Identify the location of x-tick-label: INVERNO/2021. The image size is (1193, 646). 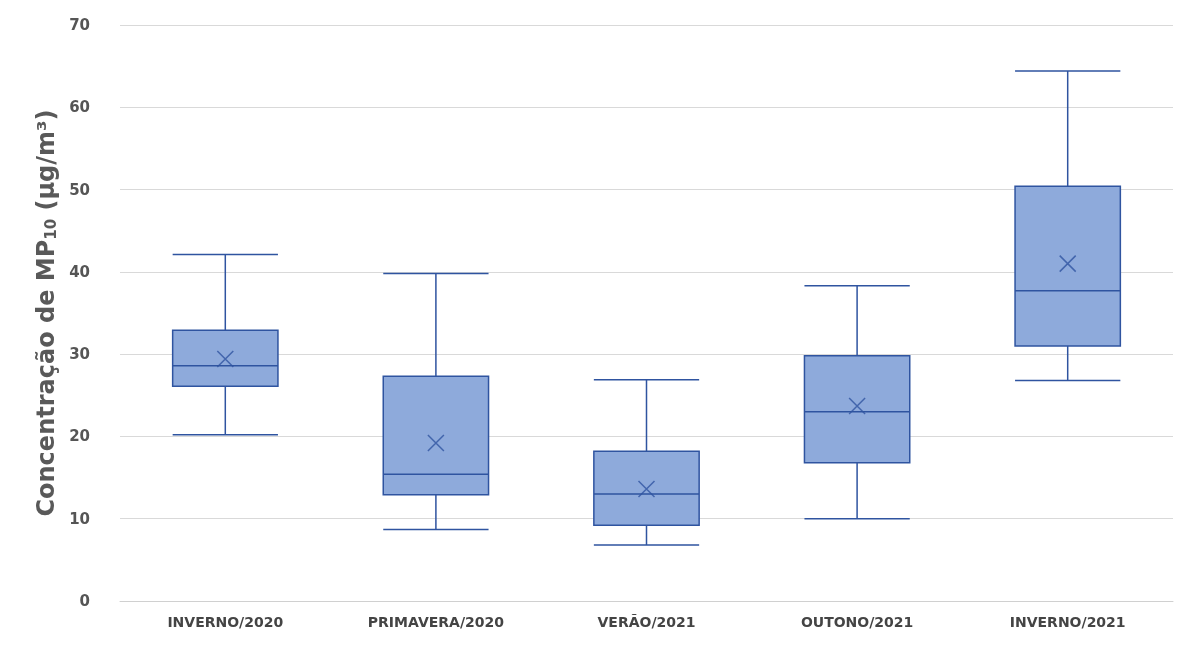
(1067, 622).